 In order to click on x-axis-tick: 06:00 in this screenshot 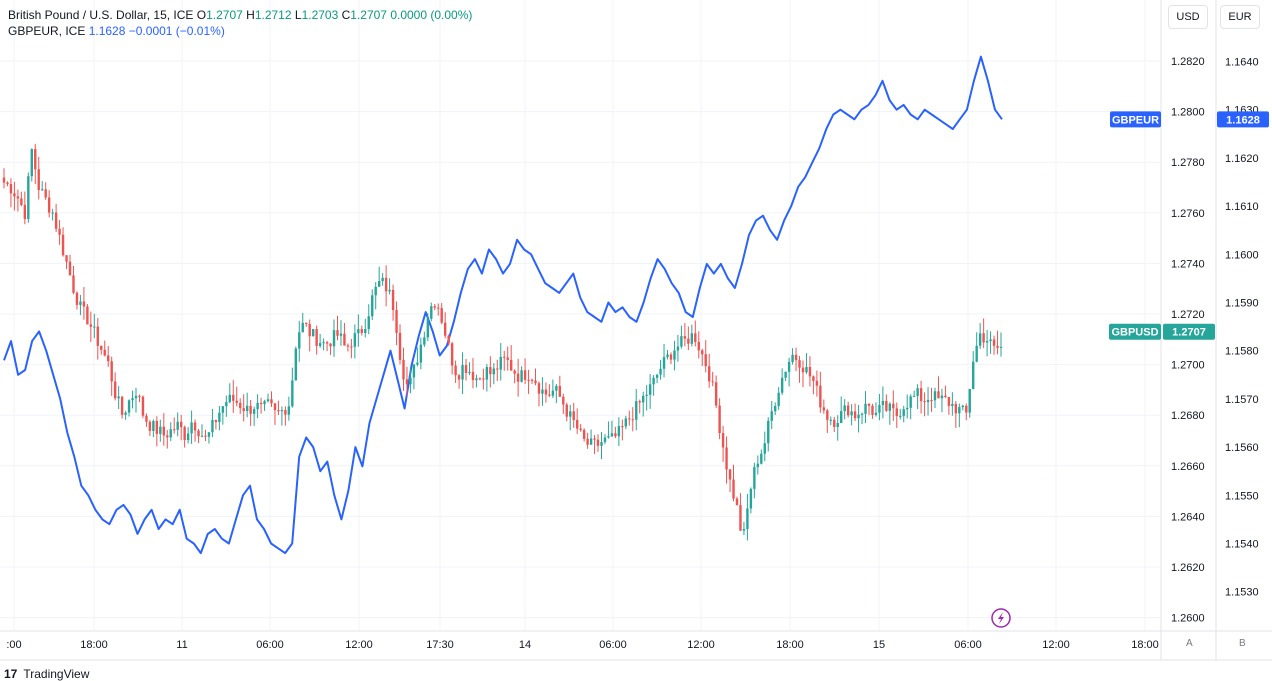, I will do `click(270, 645)`.